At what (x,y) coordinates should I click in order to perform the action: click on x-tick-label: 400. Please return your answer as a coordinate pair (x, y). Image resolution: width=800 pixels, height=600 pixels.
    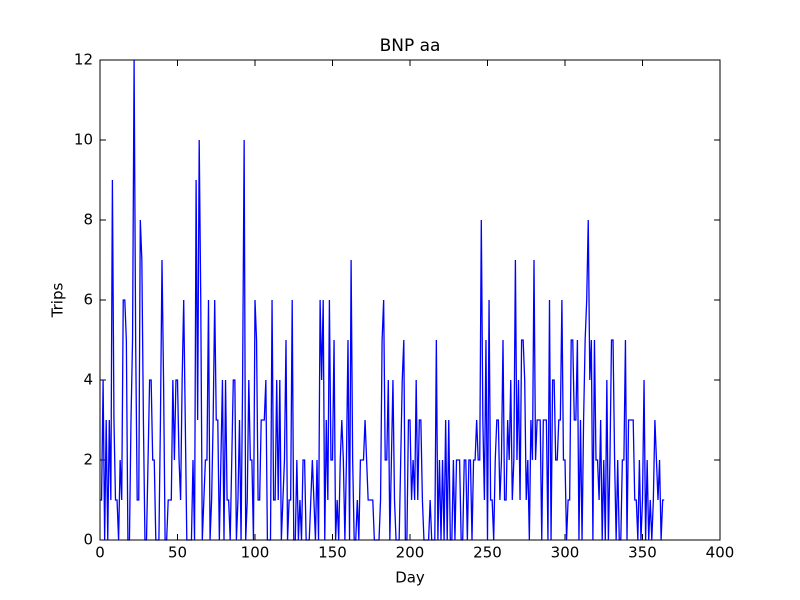
    Looking at the image, I should click on (720, 553).